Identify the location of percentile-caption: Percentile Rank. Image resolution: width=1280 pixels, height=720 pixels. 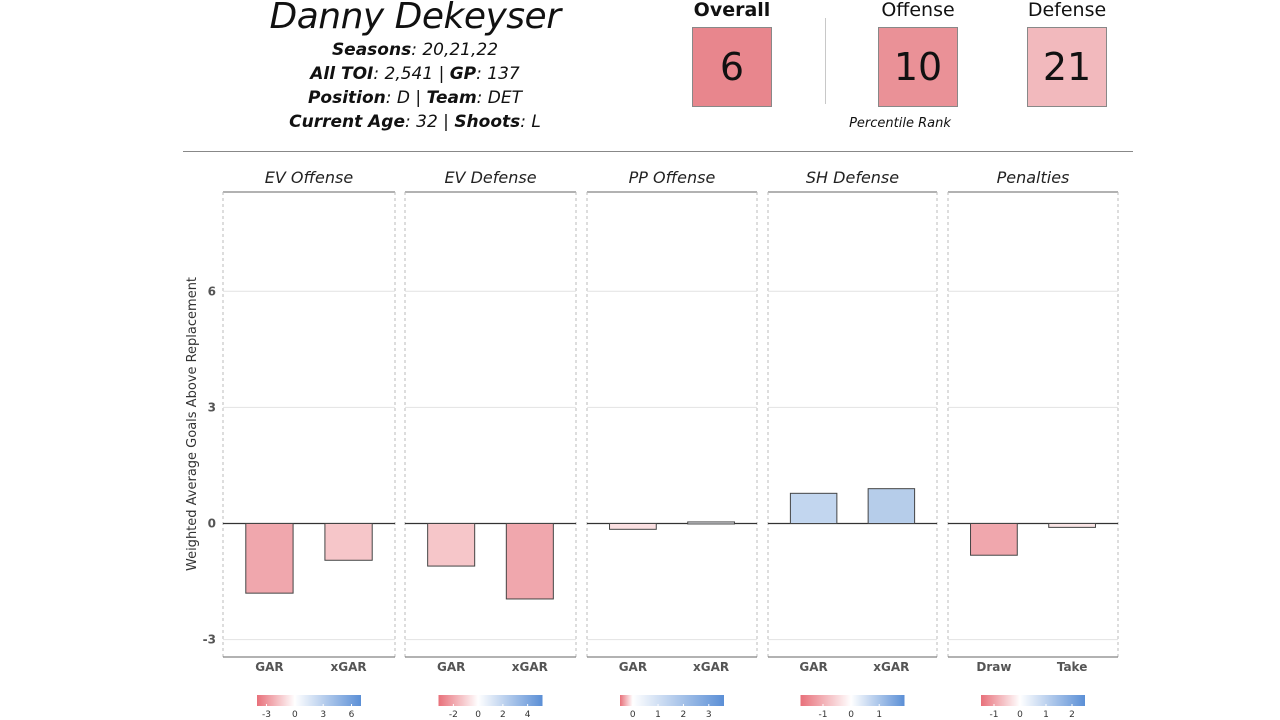
(900, 123).